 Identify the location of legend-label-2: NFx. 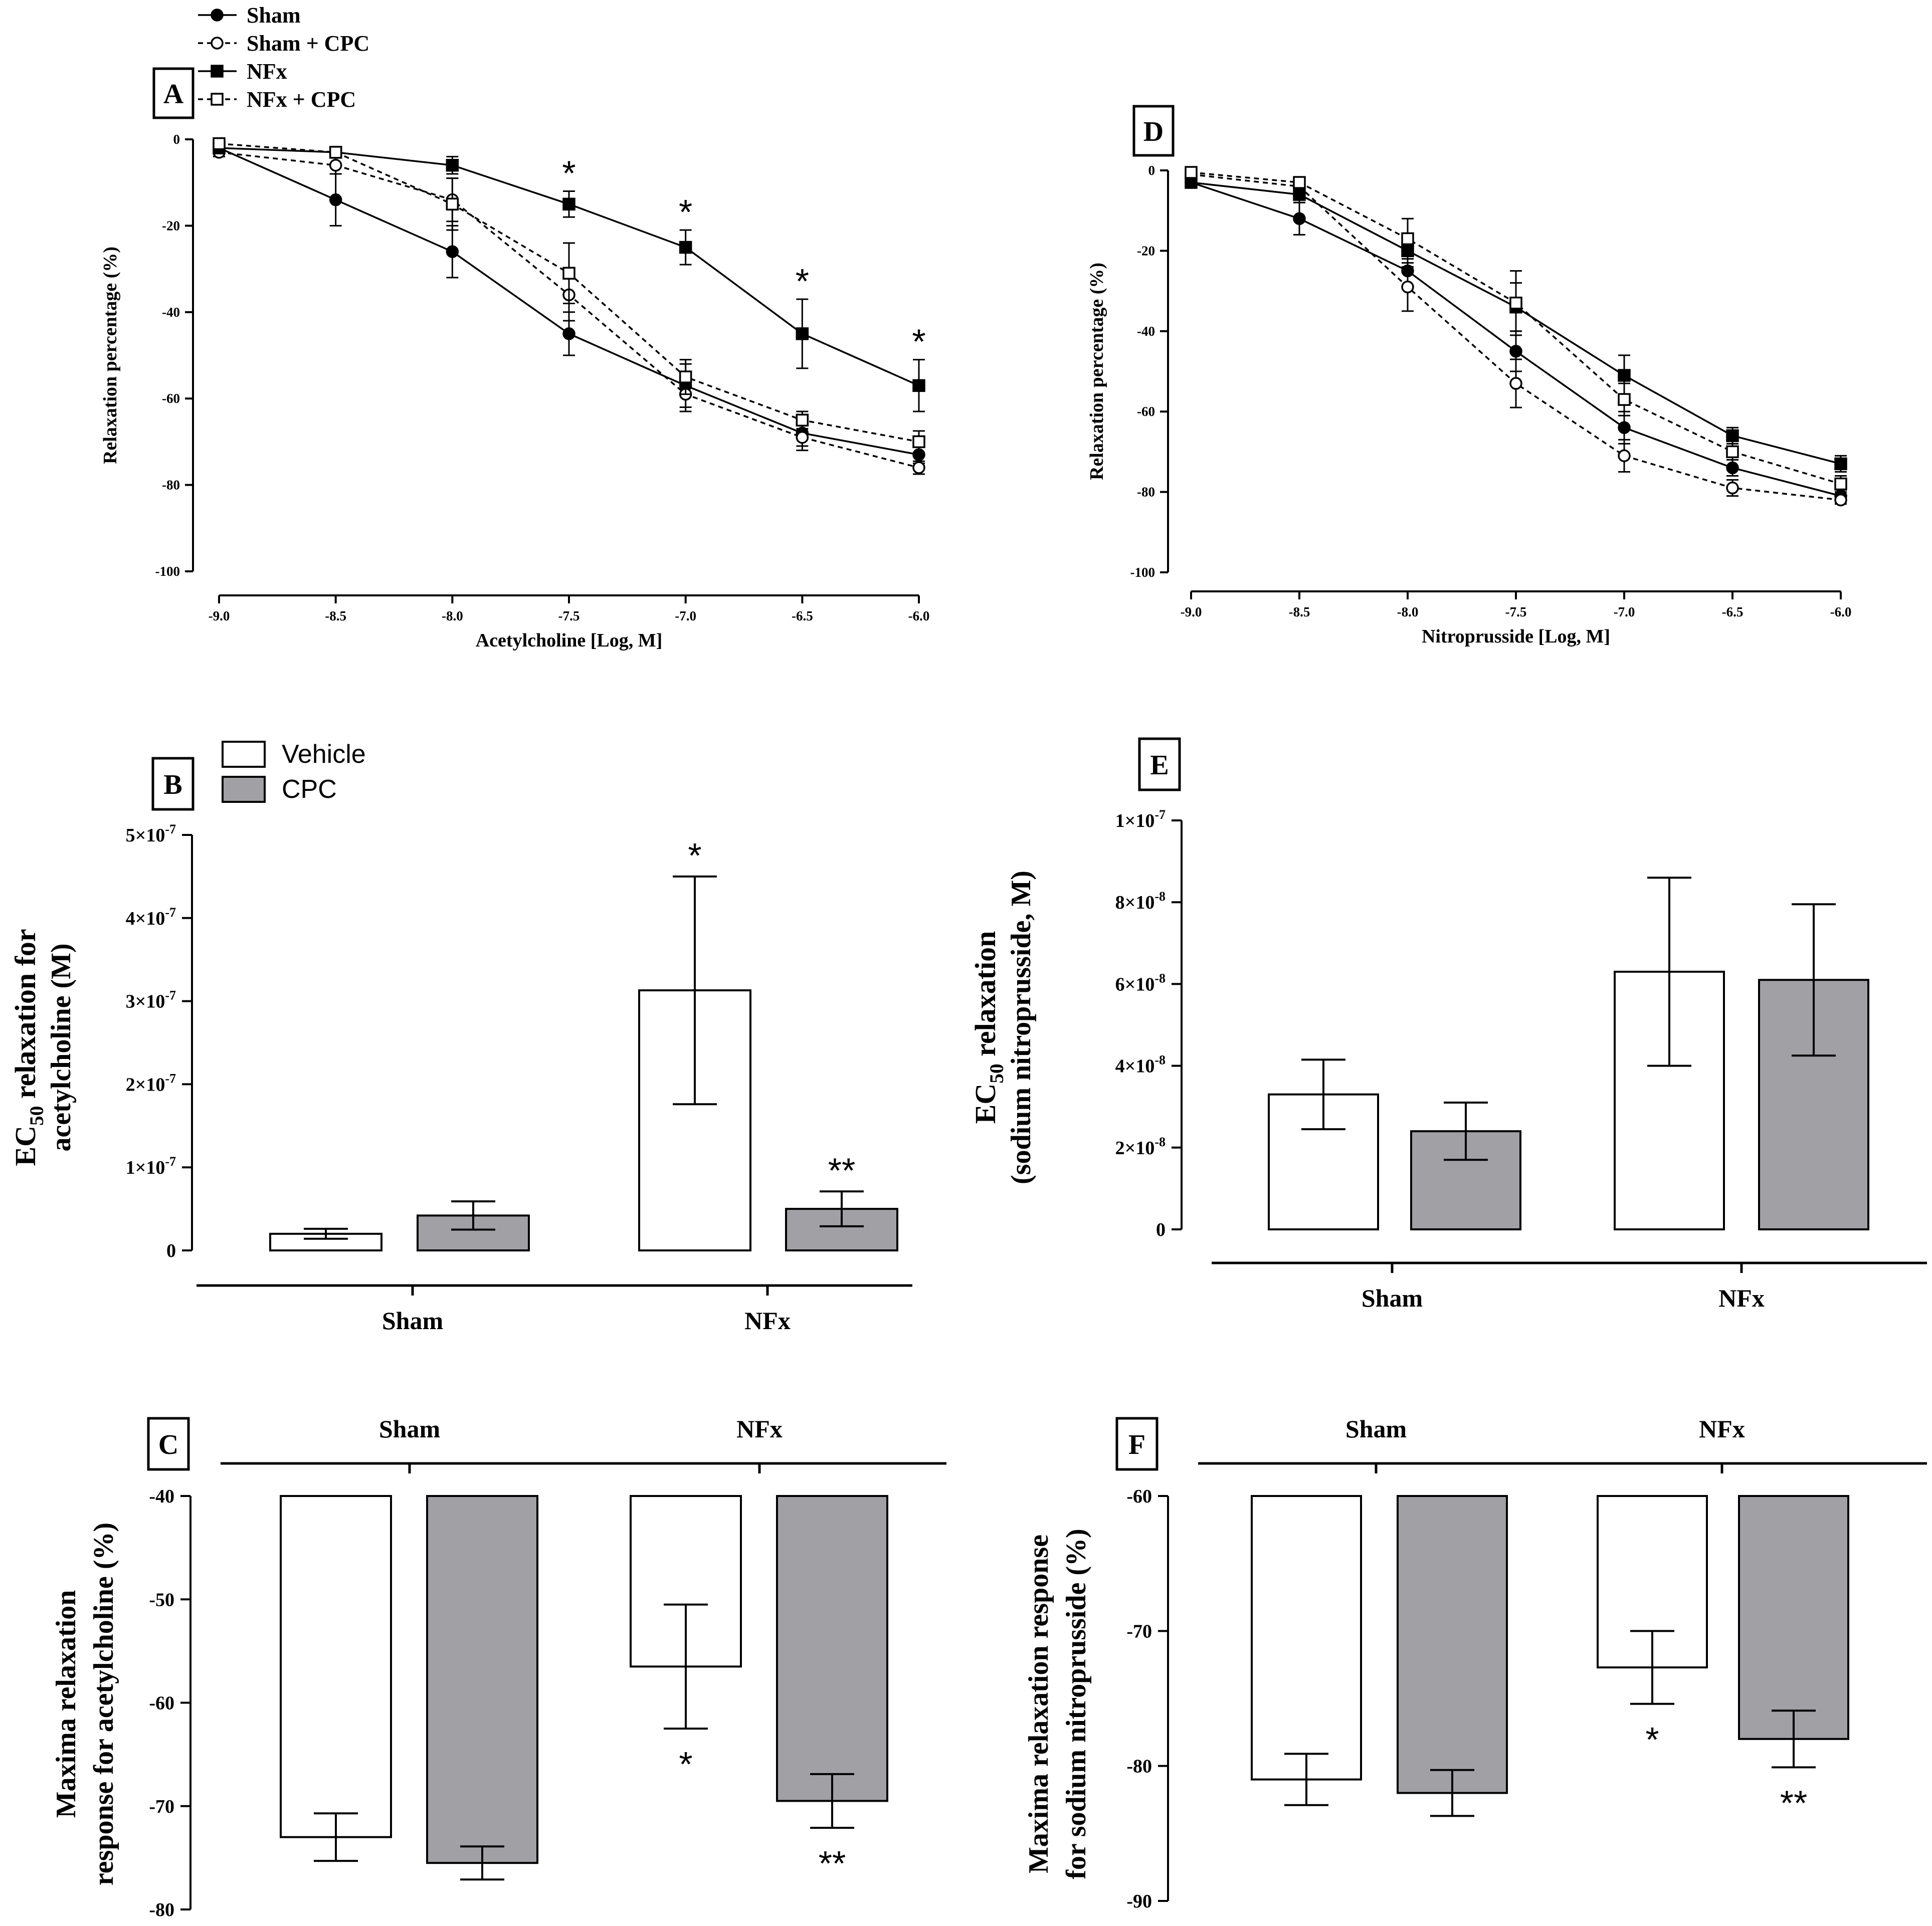
(267, 71).